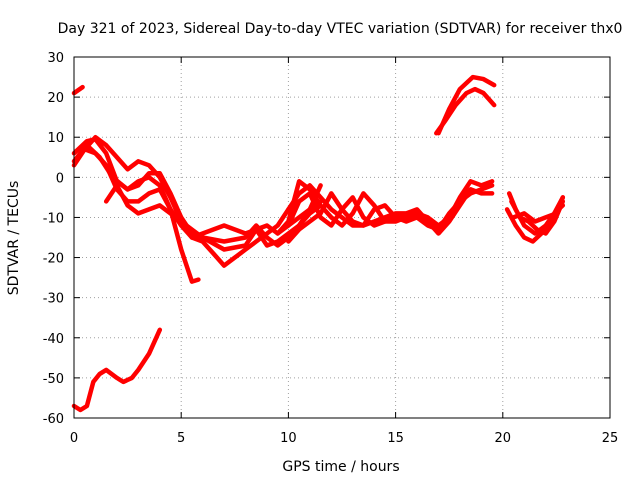  Describe the element at coordinates (340, 467) in the screenshot. I see `x-axis-title: GPS time / hours` at that location.